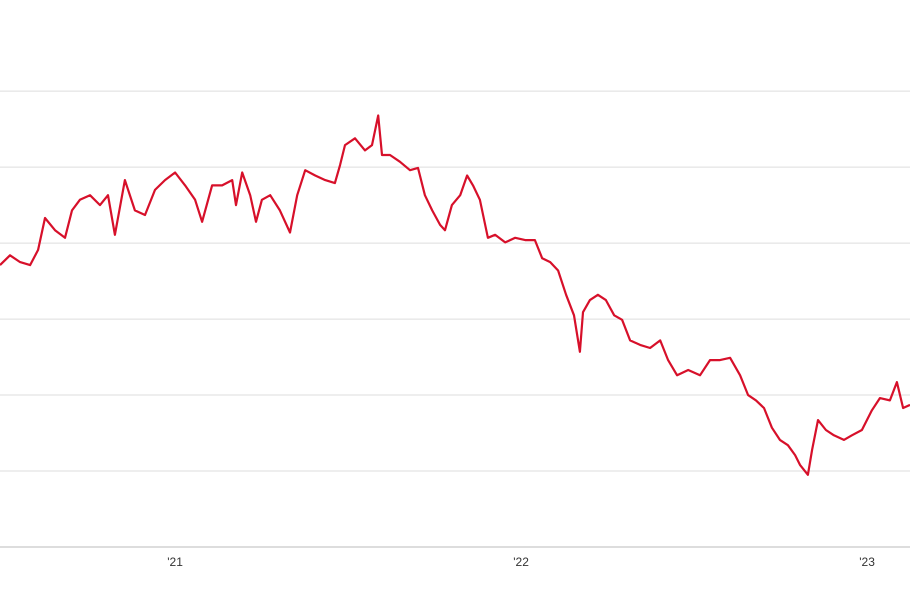 The image size is (910, 596). Describe the element at coordinates (867, 562) in the screenshot. I see `x-tick-label: '23` at that location.